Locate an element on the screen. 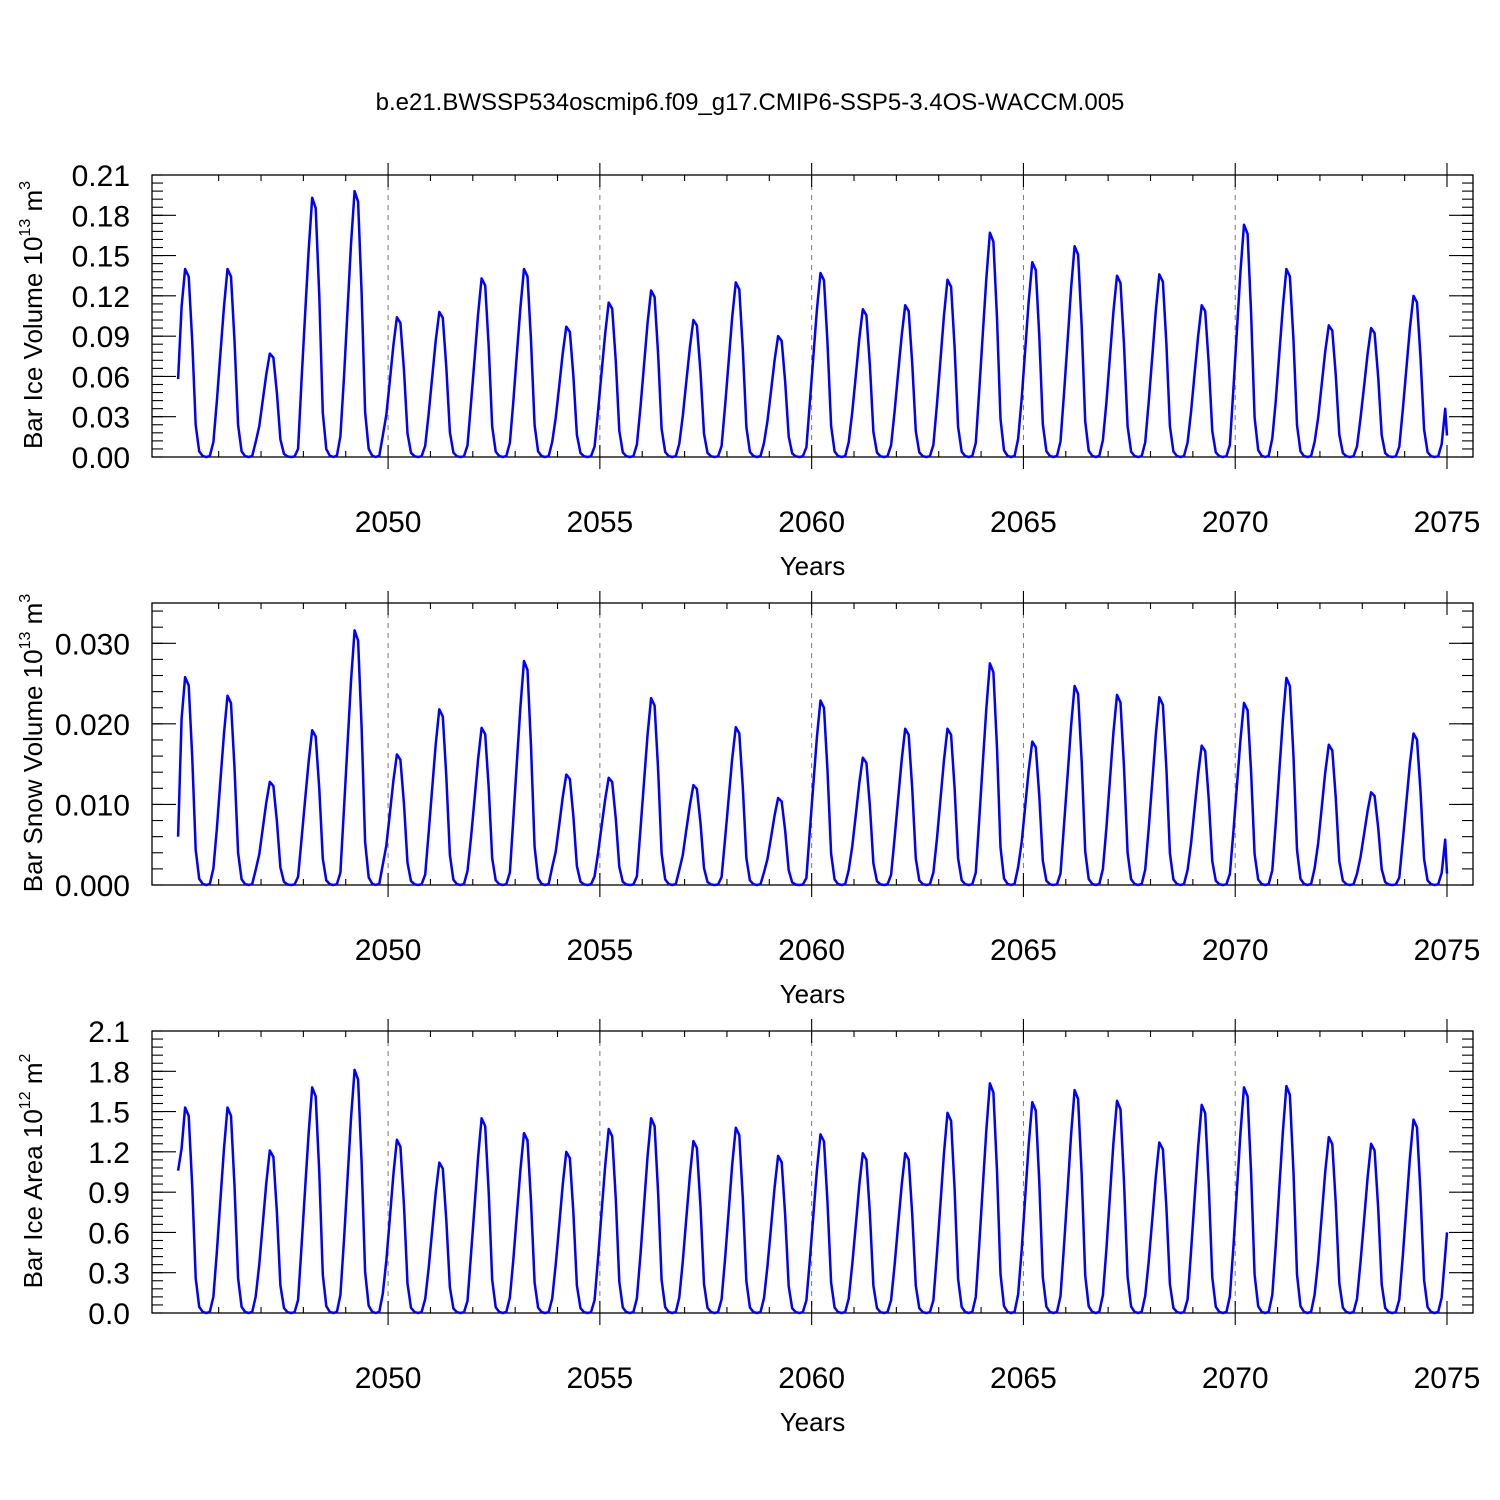  y-tick-label: 0.020 is located at coordinates (92, 725).